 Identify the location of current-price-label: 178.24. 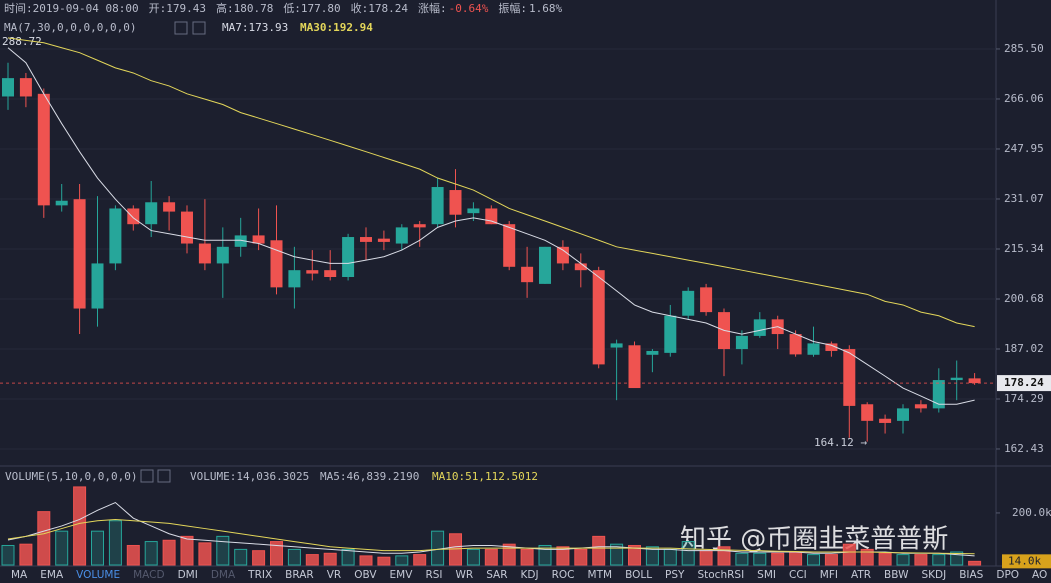
(1024, 382).